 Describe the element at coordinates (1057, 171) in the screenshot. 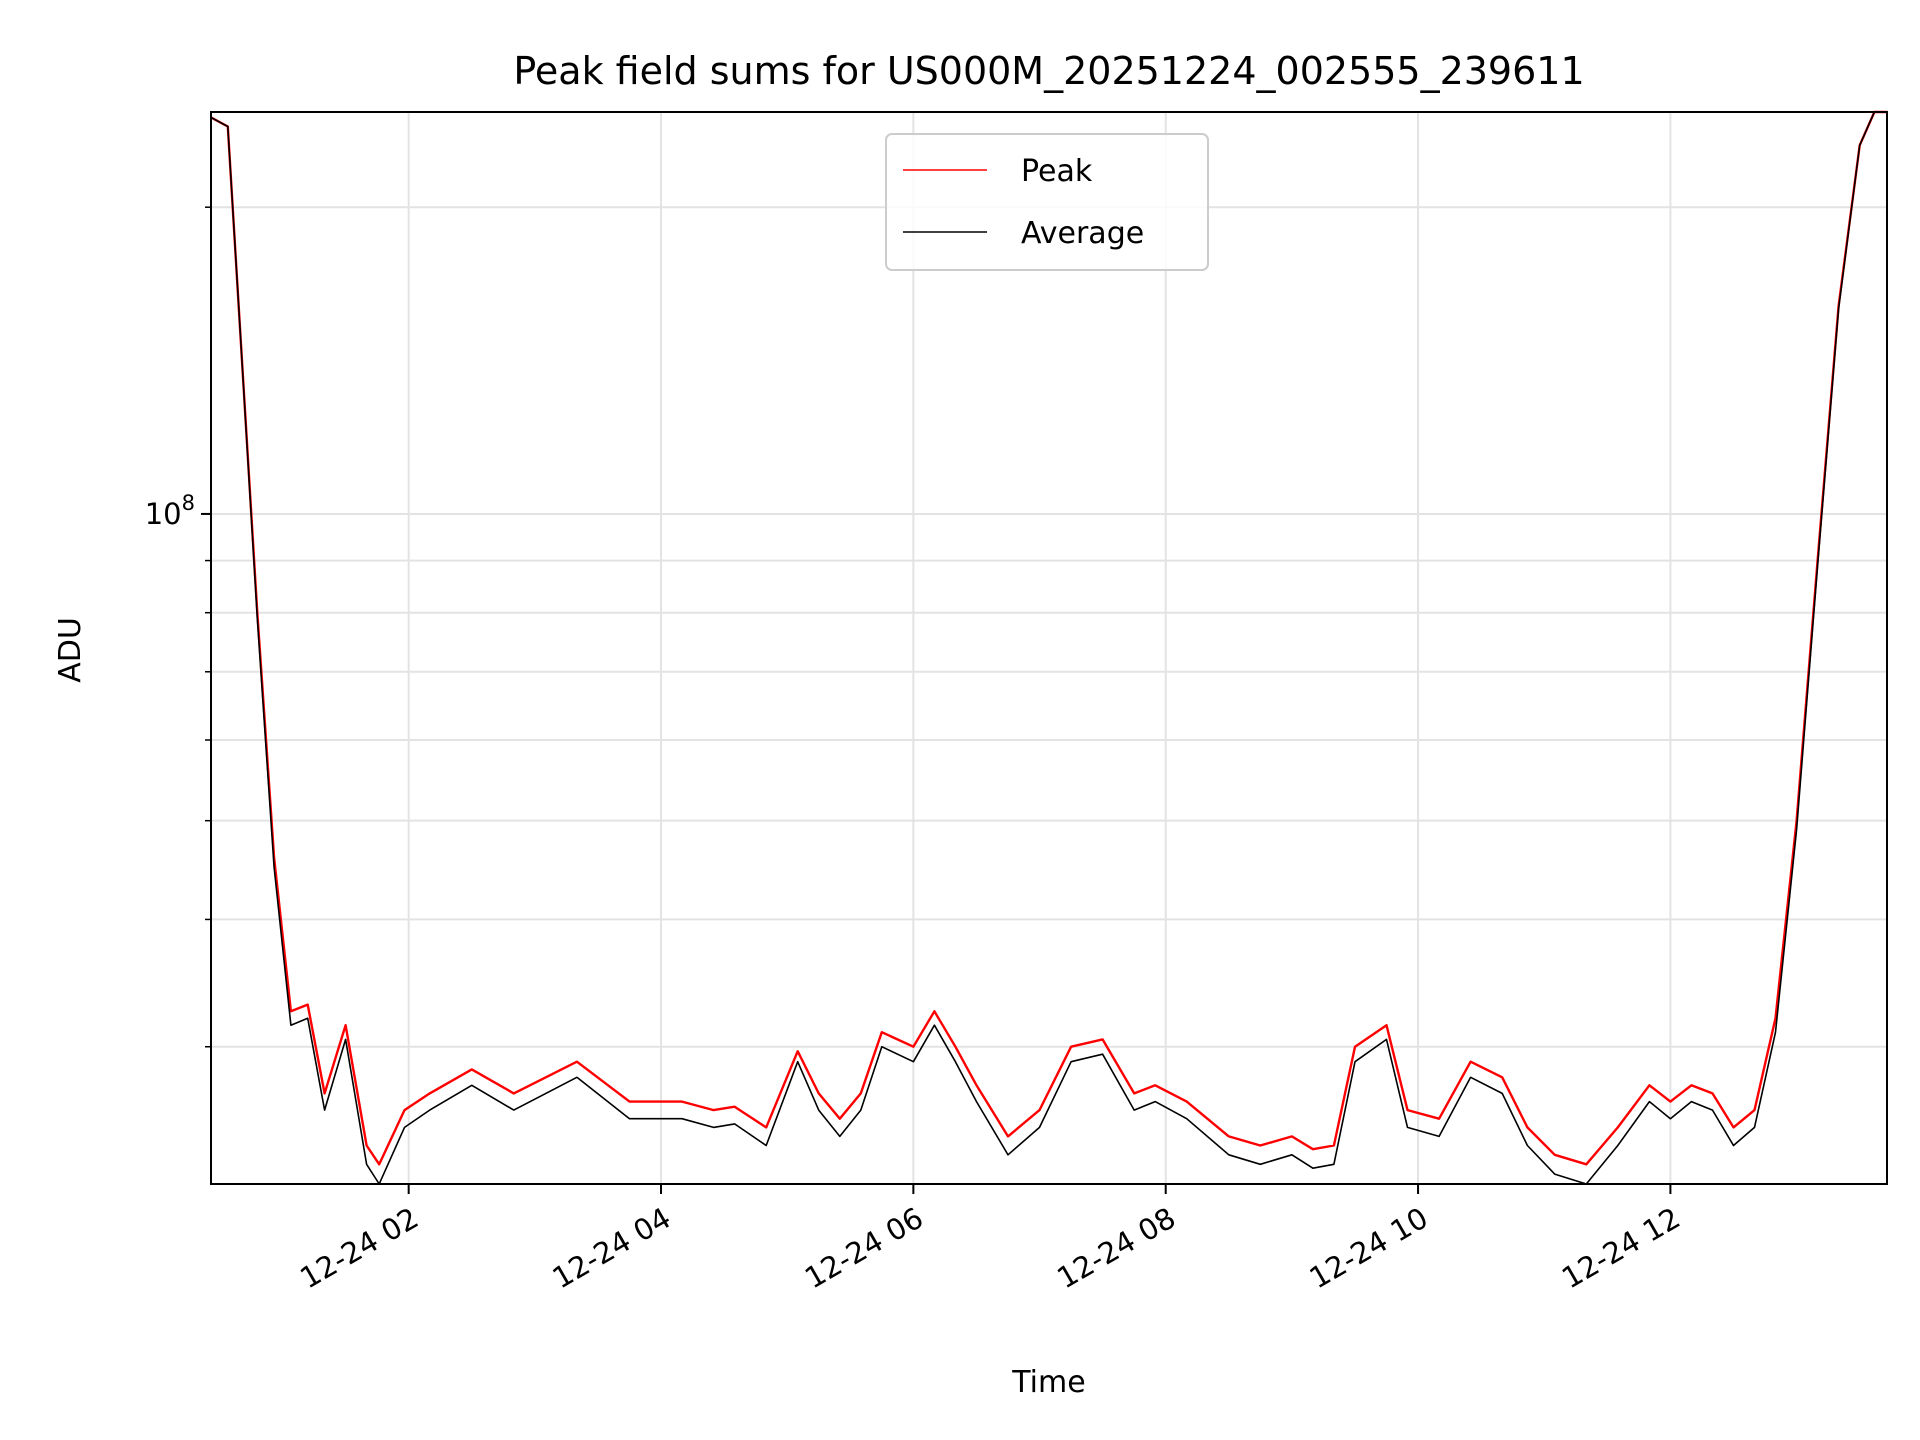

I see `legend-label-peak: Peak` at that location.